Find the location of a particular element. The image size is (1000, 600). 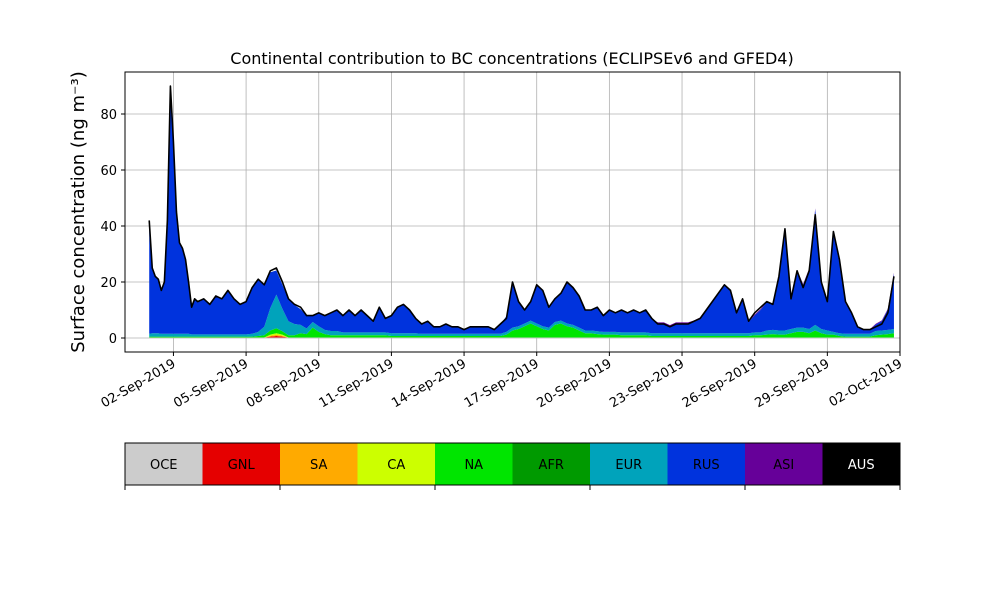

legend-swatch-eur is located at coordinates (629, 464).